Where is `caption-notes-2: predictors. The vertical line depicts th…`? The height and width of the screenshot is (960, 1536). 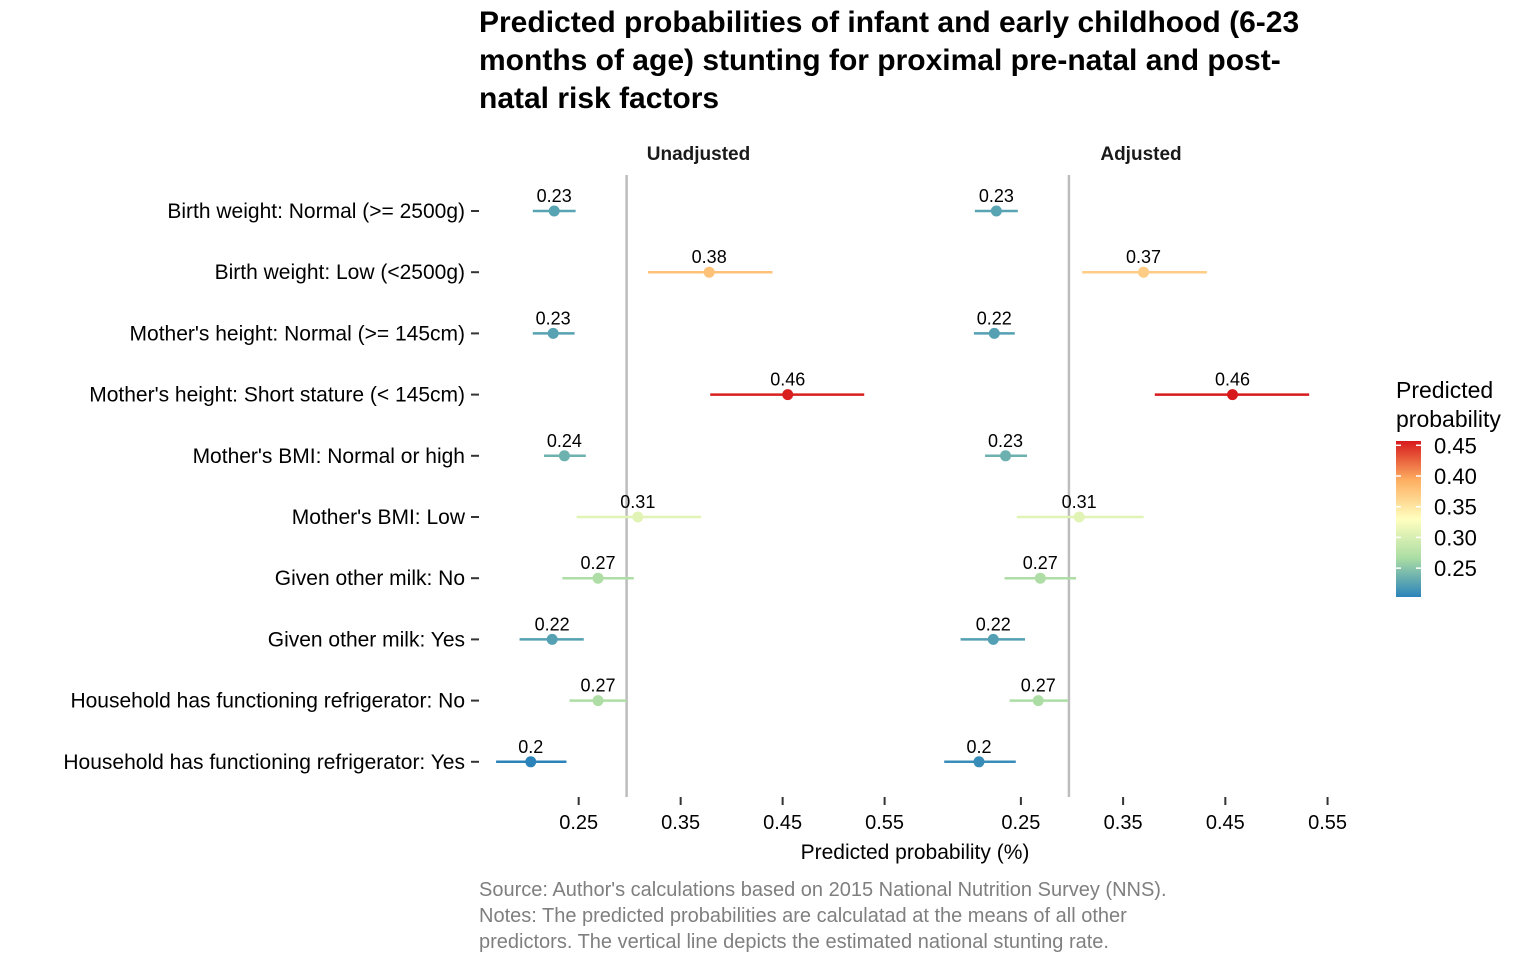 caption-notes-2: predictors. The vertical line depicts th… is located at coordinates (794, 942).